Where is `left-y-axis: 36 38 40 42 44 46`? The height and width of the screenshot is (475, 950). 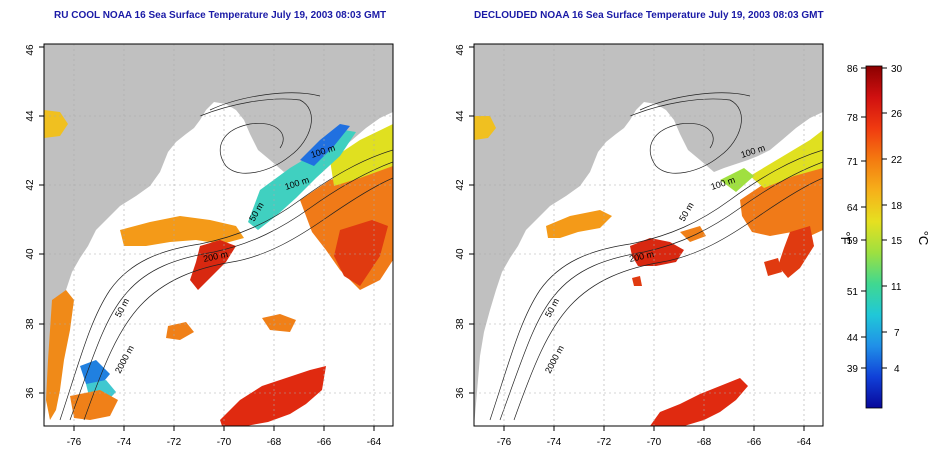 left-y-axis: 36 38 40 42 44 46 is located at coordinates (34, 221).